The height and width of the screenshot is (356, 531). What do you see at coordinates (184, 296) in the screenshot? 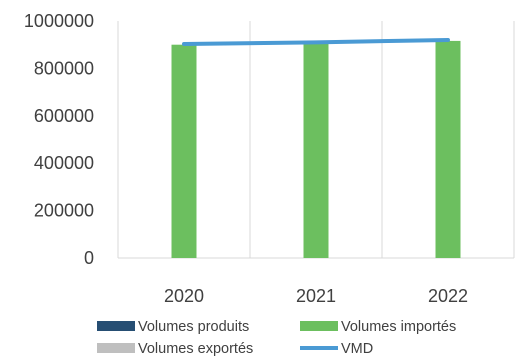
I see `x-tick-label: 2020` at bounding box center [184, 296].